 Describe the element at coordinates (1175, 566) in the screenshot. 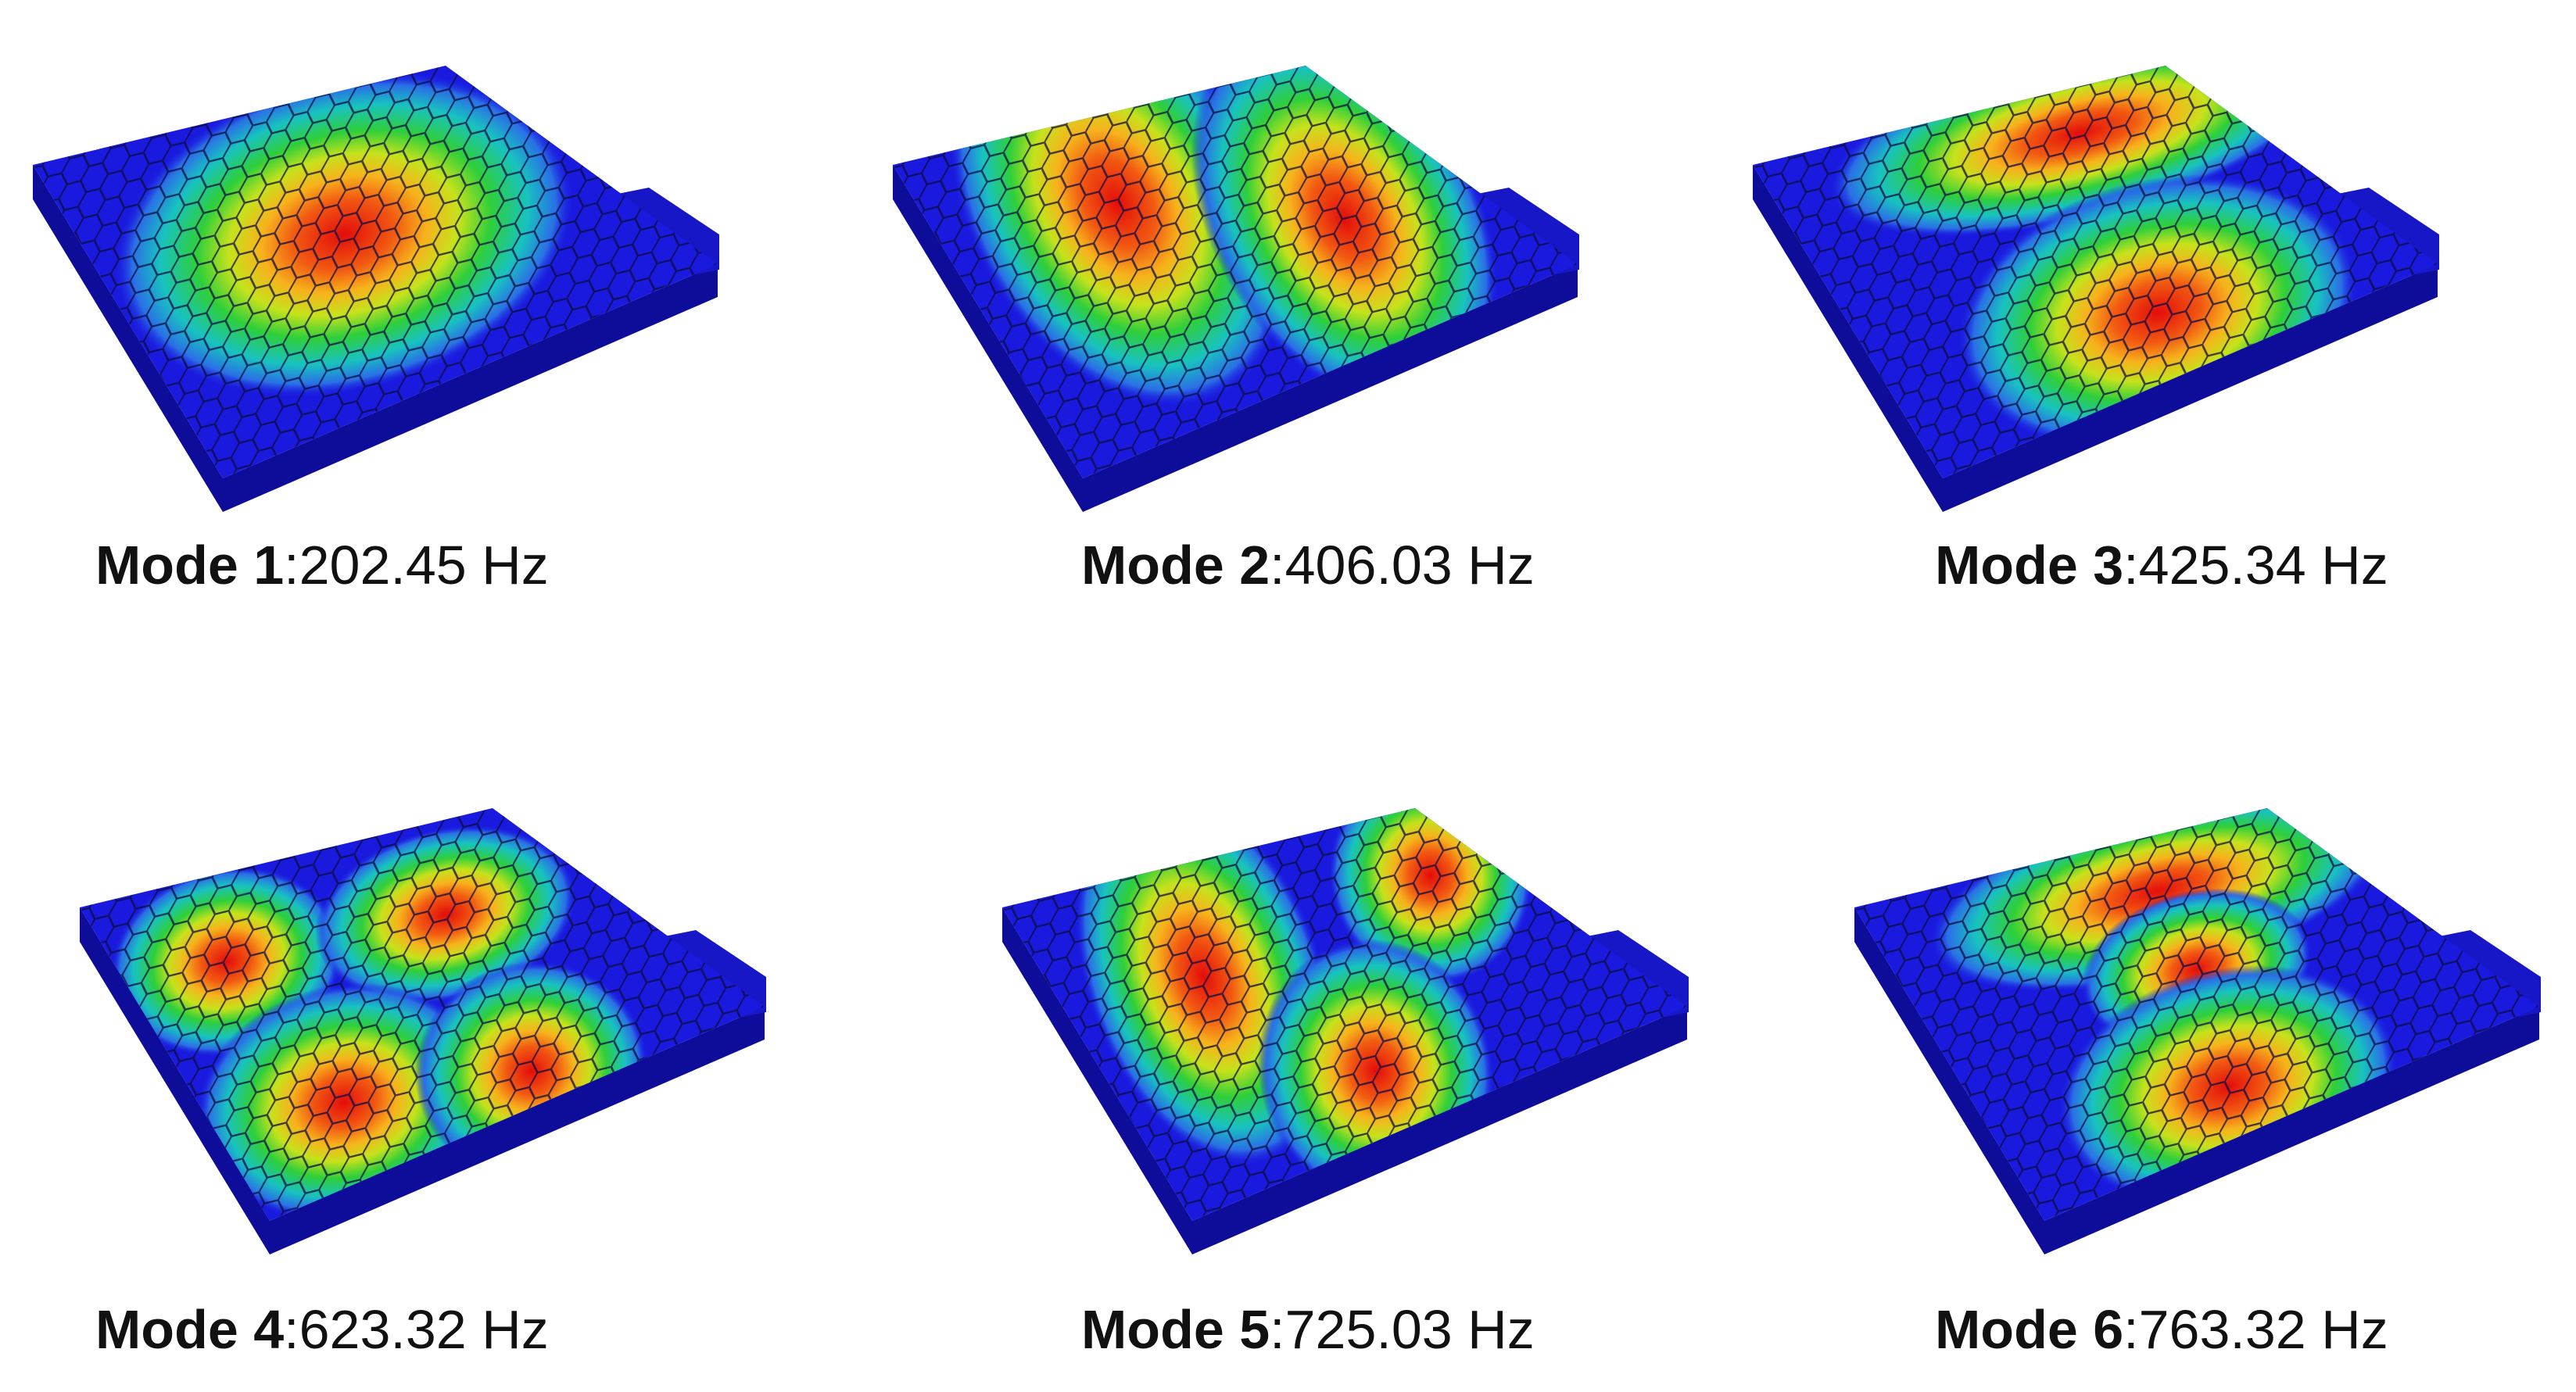

I see `mode-label: Mode 2` at that location.